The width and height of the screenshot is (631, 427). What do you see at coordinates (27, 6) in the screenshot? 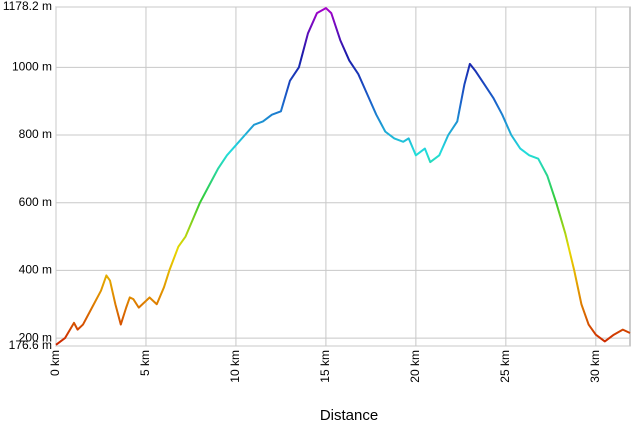
I see `y-tick-label: 1178.2 m` at bounding box center [27, 6].